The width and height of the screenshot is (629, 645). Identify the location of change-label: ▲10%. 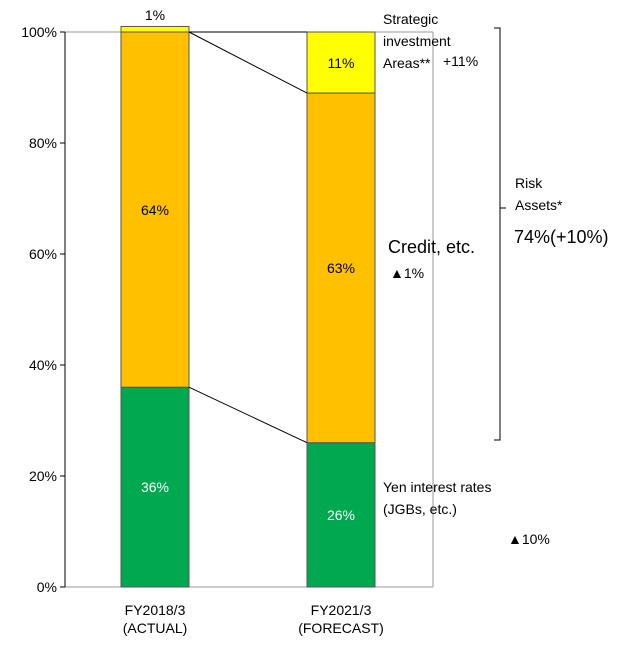
(529, 539).